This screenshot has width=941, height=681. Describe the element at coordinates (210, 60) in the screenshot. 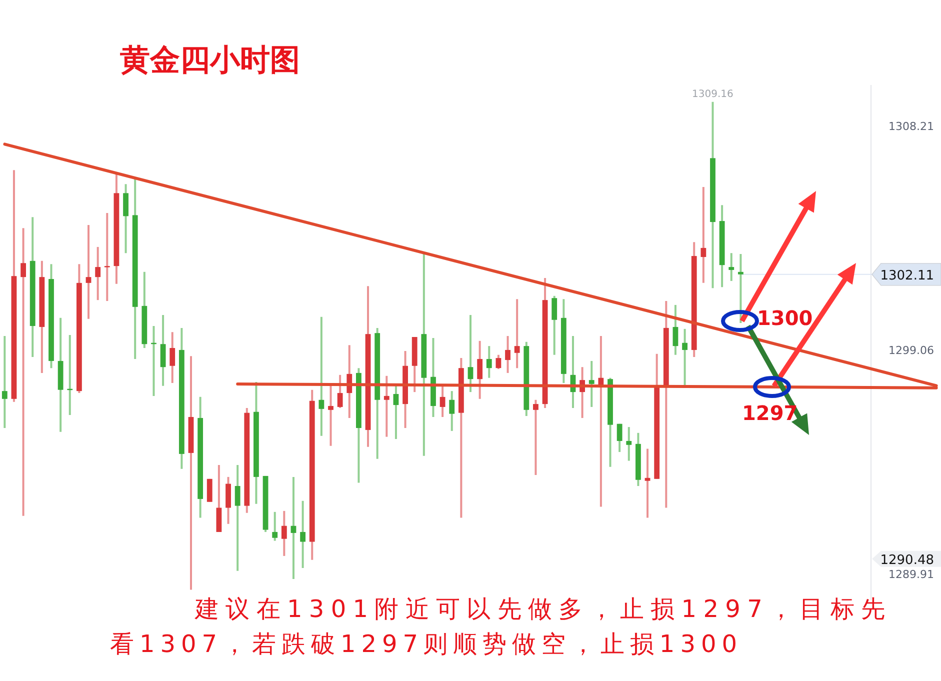

I see `chart-title: 黄金四小时图` at that location.